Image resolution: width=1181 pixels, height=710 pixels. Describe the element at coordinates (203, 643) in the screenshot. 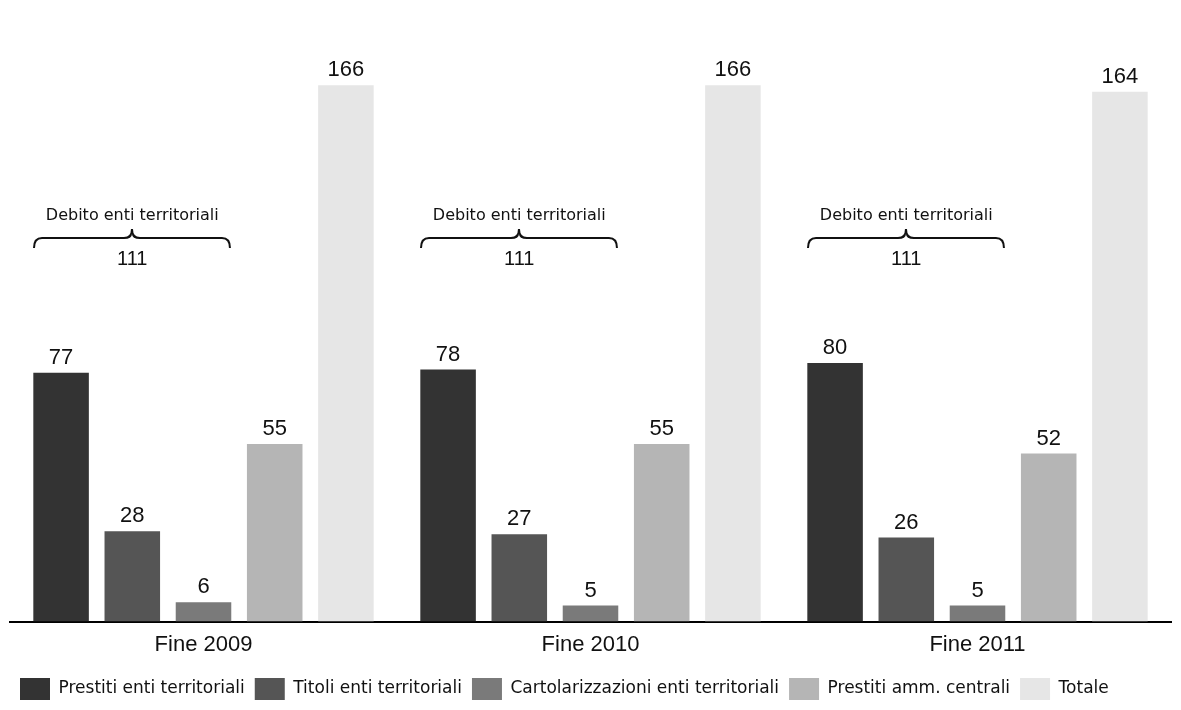

I see `x-tick-label: Fine 2009` at that location.